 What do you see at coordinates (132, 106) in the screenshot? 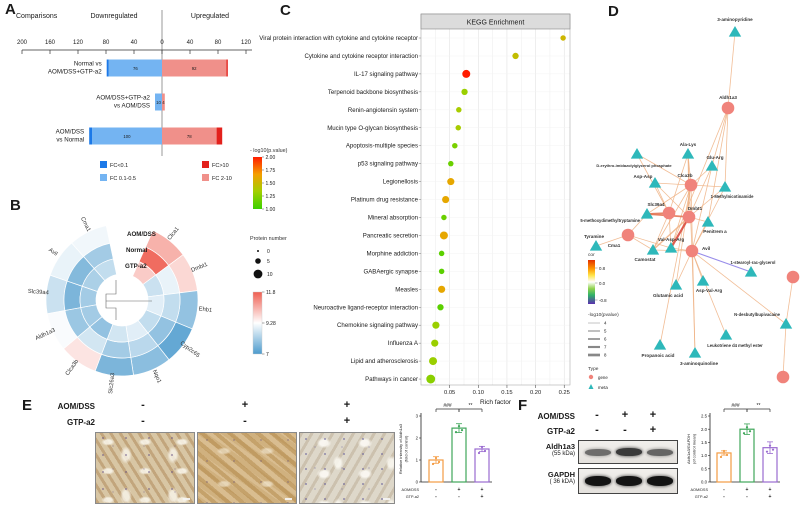
I see `category-label: vs AOM/DSS` at bounding box center [132, 106].